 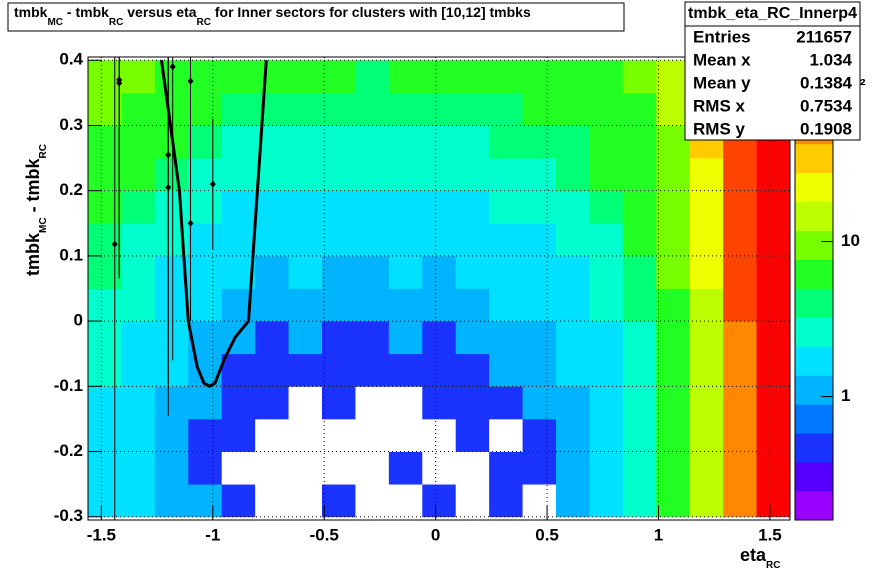 I want to click on stats-value: 1.034, so click(x=830, y=59).